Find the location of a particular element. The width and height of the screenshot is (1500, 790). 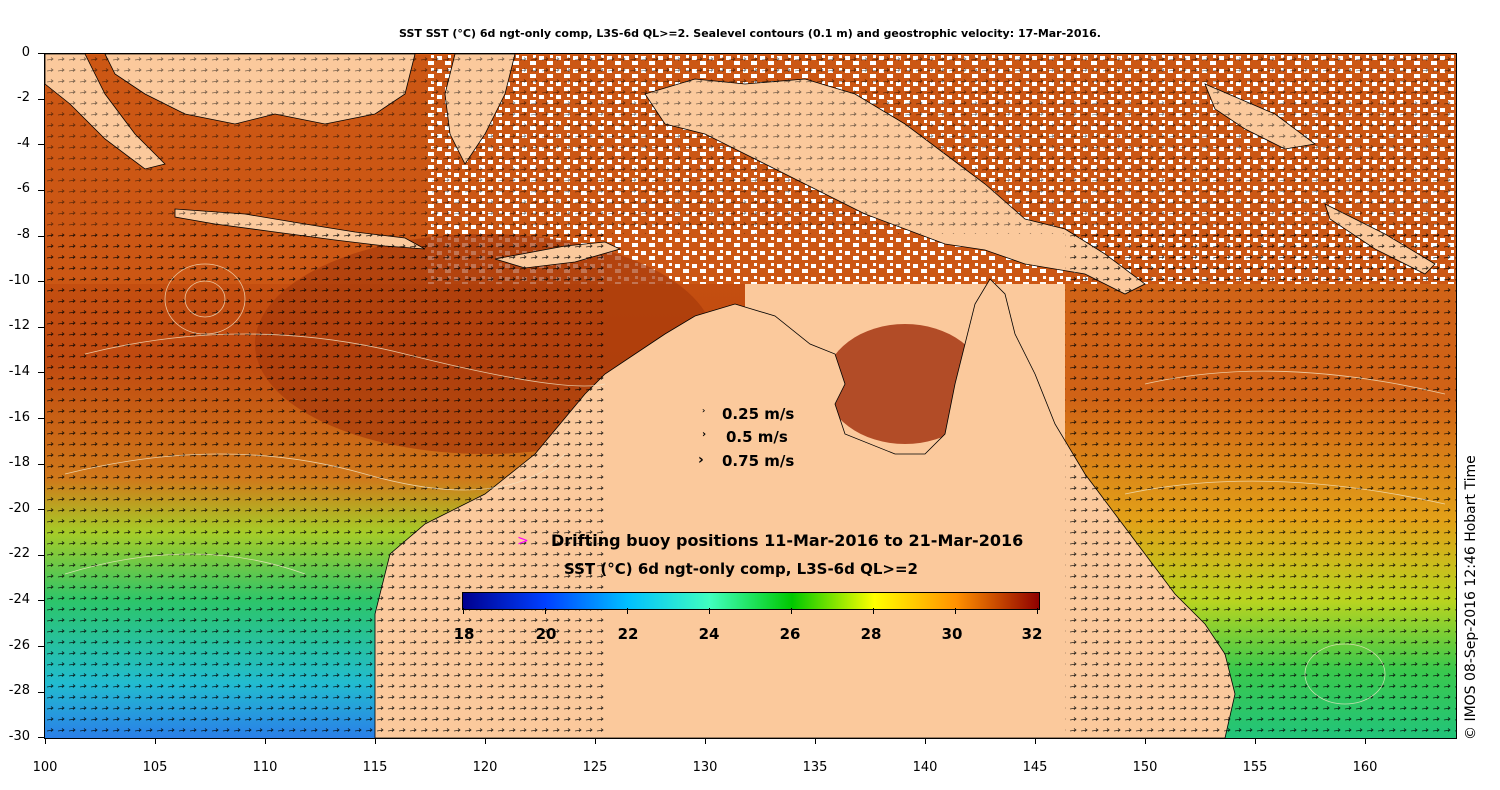

y-tick-label: -10 is located at coordinates (19, 280).